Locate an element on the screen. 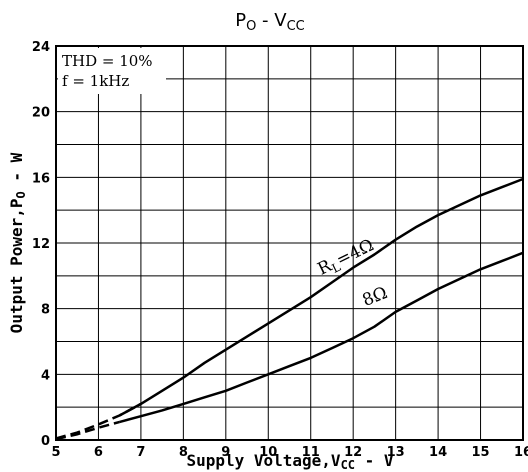 Image resolution: width=528 pixels, height=472 pixels. x-tick-label: 11 is located at coordinates (311, 452).